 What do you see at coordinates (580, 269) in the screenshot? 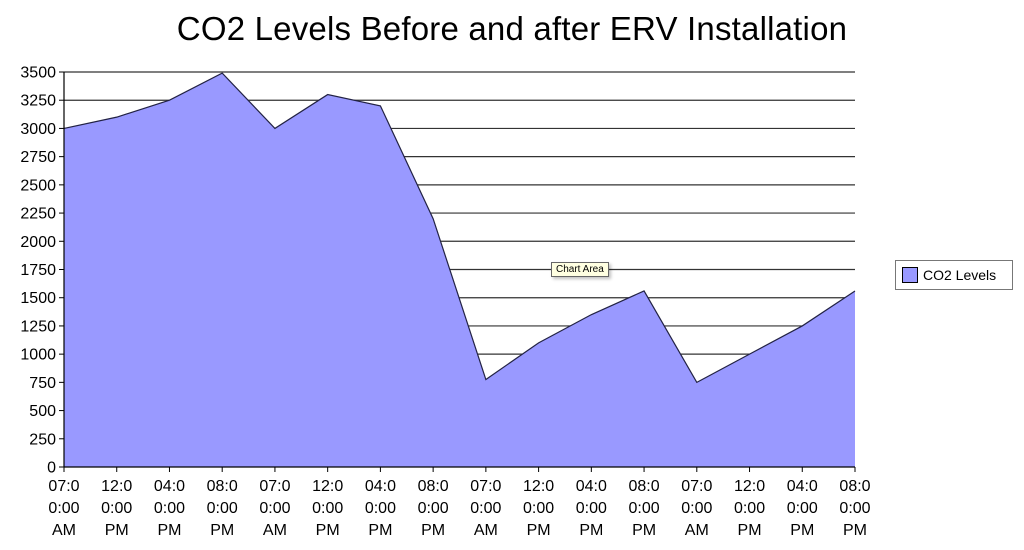
I see `chart-area-tooltip: Chart Area` at bounding box center [580, 269].